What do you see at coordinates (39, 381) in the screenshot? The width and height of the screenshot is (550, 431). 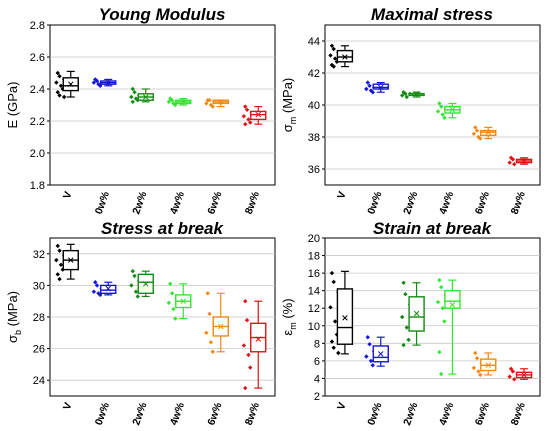 I see `y-tick-label: 24` at bounding box center [39, 381].